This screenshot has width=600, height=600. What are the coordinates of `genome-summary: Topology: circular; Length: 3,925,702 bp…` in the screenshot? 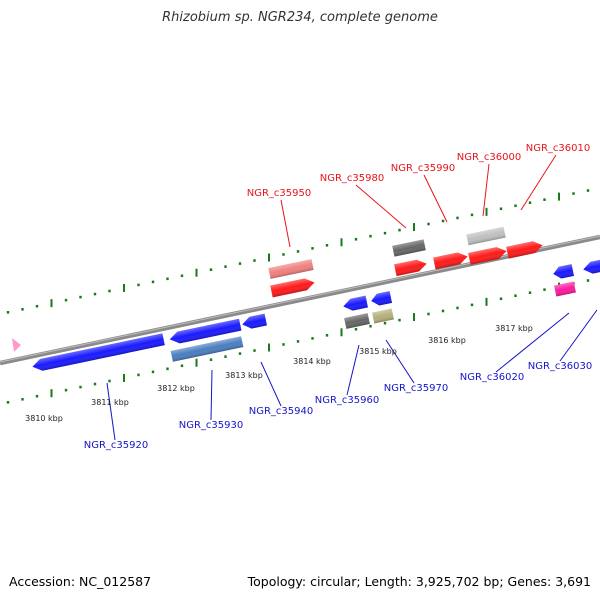 It's located at (419, 581).